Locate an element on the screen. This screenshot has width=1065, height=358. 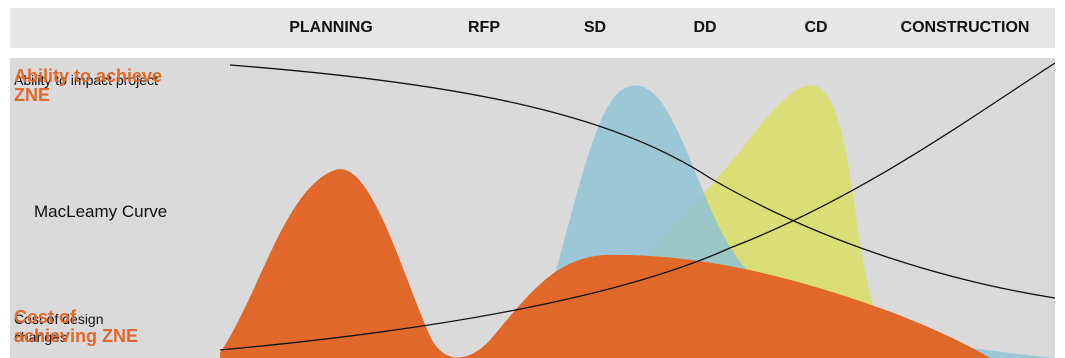
phase-dd: DD is located at coordinates (705, 27).